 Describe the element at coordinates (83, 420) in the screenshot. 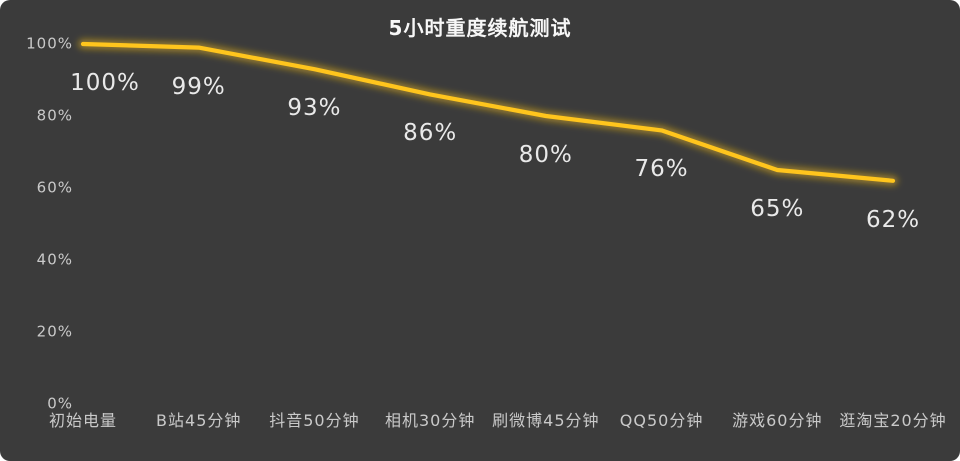

I see `x-category-label: 初始电量` at that location.